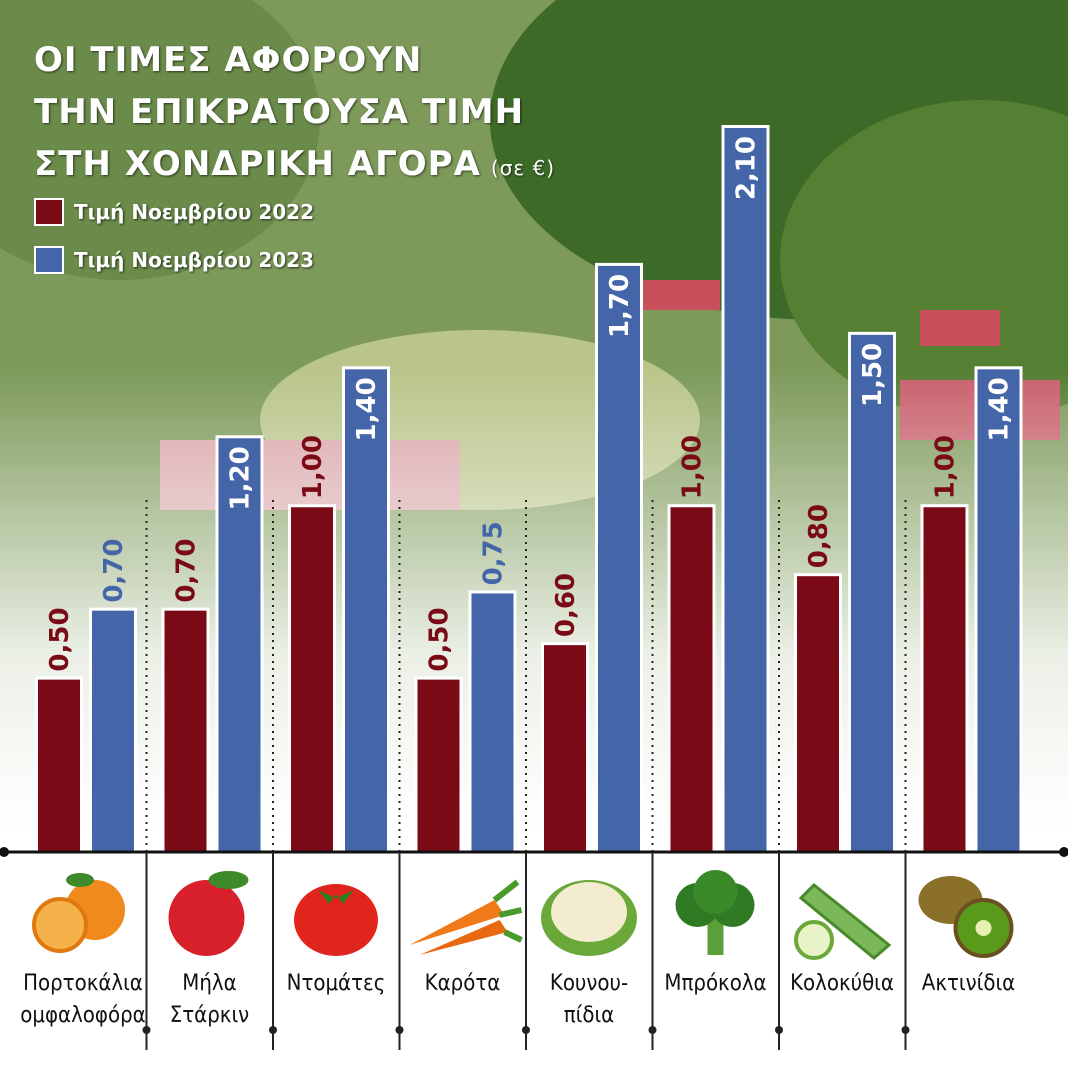 Image resolution: width=1068 pixels, height=1071 pixels. Describe the element at coordinates (620, 306) in the screenshot. I see `data-label-2023: 1,70` at that location.